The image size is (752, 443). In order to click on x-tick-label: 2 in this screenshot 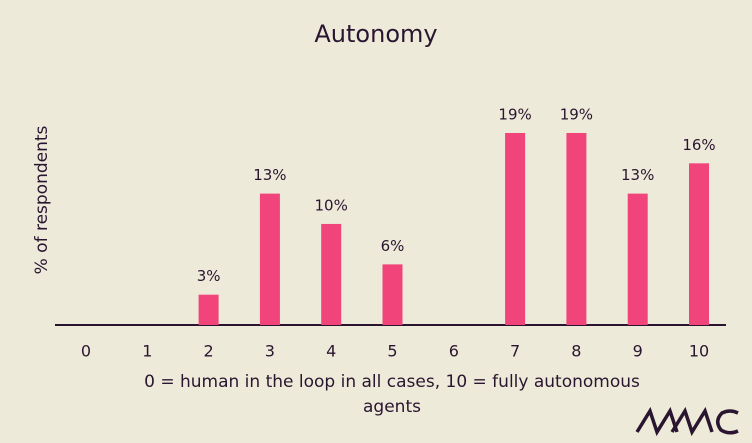, I will do `click(209, 351)`.